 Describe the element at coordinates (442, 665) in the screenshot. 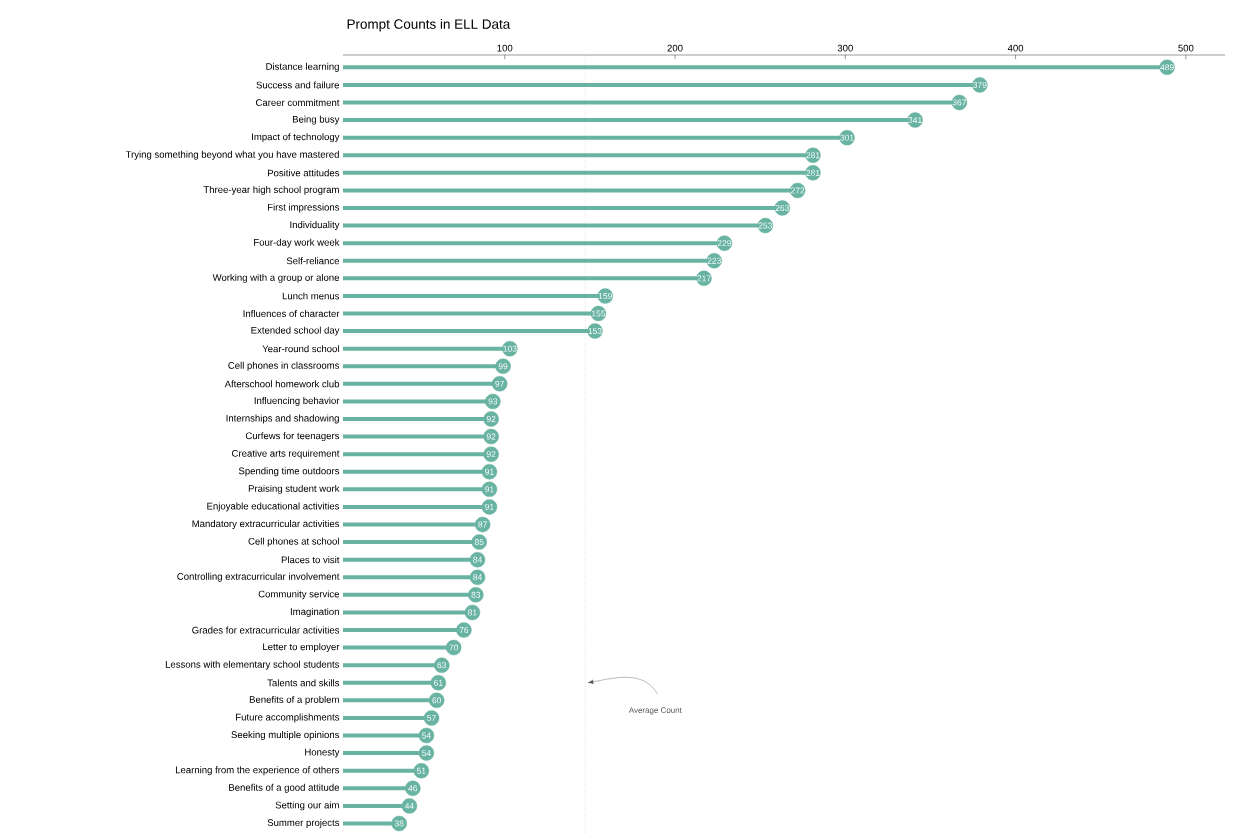

I see `data-label: 63` at that location.